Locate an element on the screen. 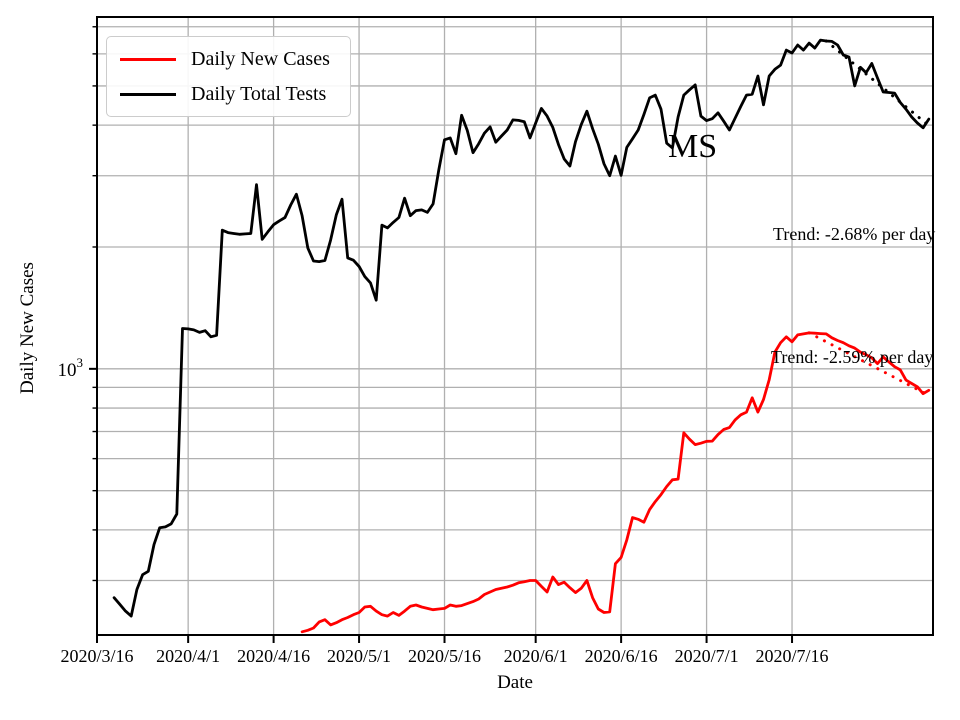  red-line-swatch-icon is located at coordinates (148, 59).